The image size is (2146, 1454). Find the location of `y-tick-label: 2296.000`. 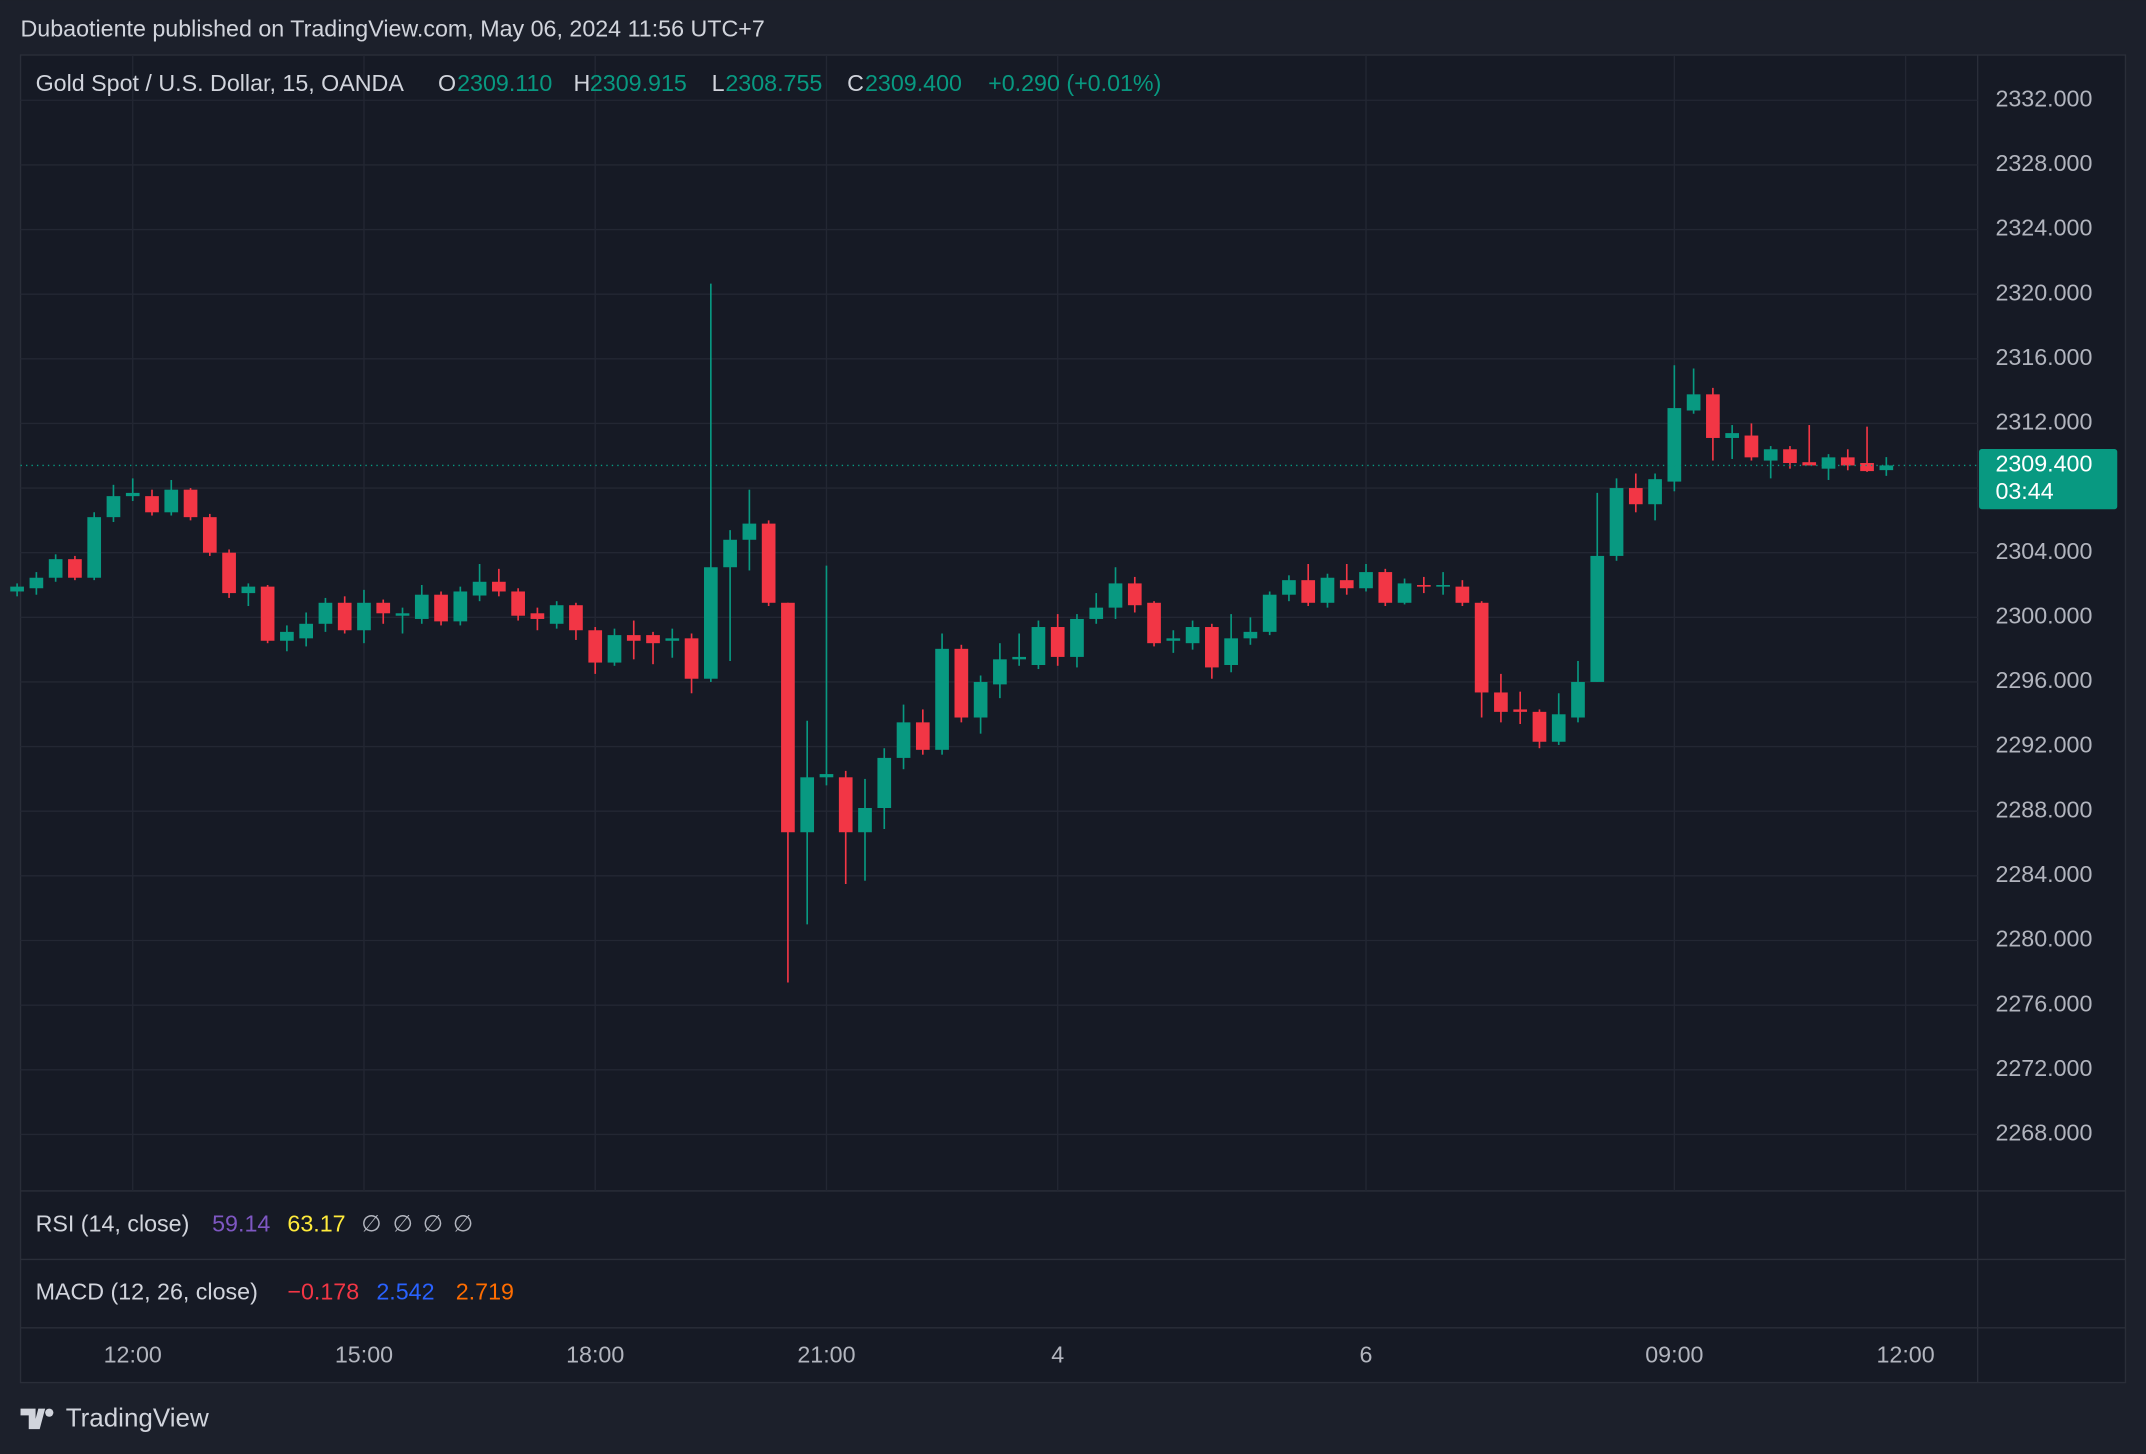

y-tick-label: 2296.000 is located at coordinates (2043, 680).